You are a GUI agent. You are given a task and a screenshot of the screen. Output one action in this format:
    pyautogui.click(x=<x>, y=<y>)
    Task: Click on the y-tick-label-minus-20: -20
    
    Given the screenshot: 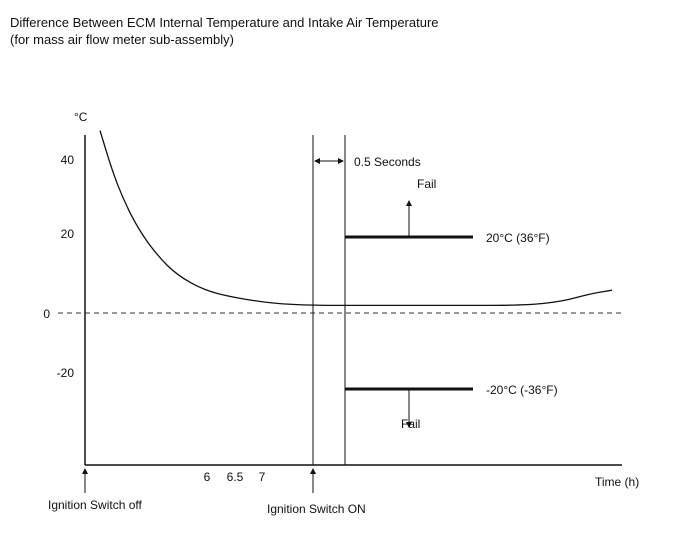 What is the action you would take?
    pyautogui.click(x=66, y=373)
    